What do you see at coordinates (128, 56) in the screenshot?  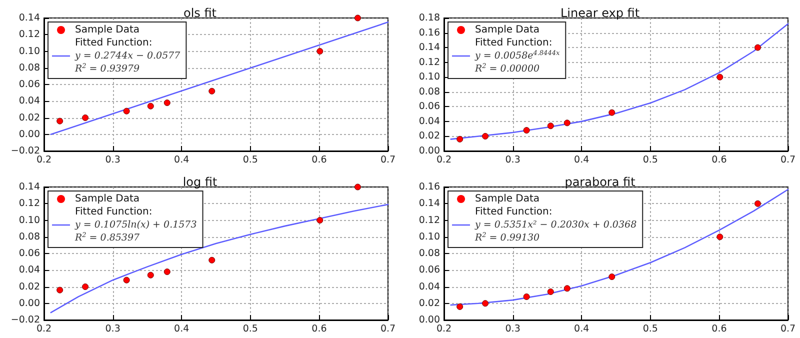 I see `legend-label: y = 0.2744x − 0.0577` at bounding box center [128, 56].